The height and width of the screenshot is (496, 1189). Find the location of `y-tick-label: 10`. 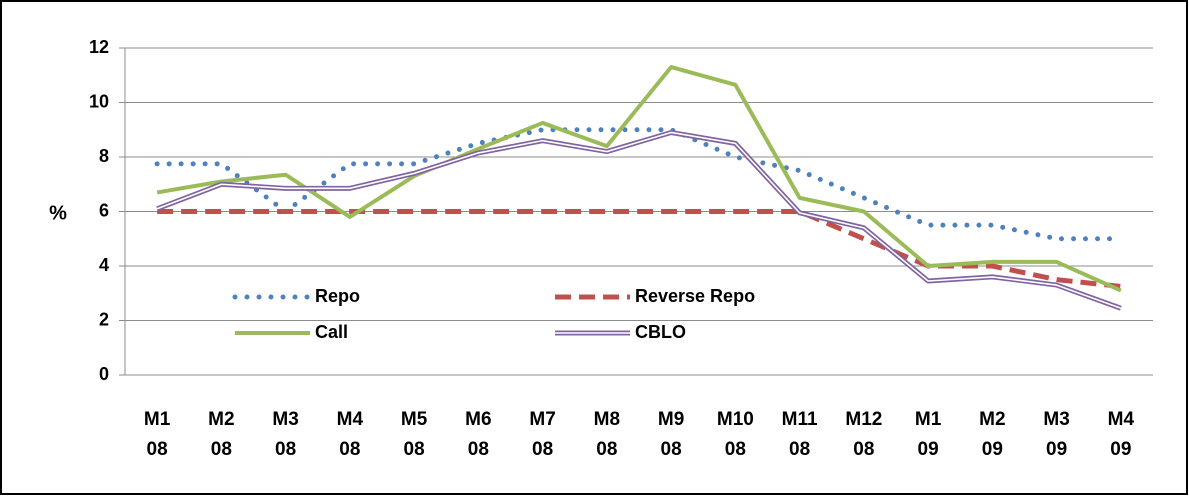

y-tick-label: 10 is located at coordinates (99, 101).